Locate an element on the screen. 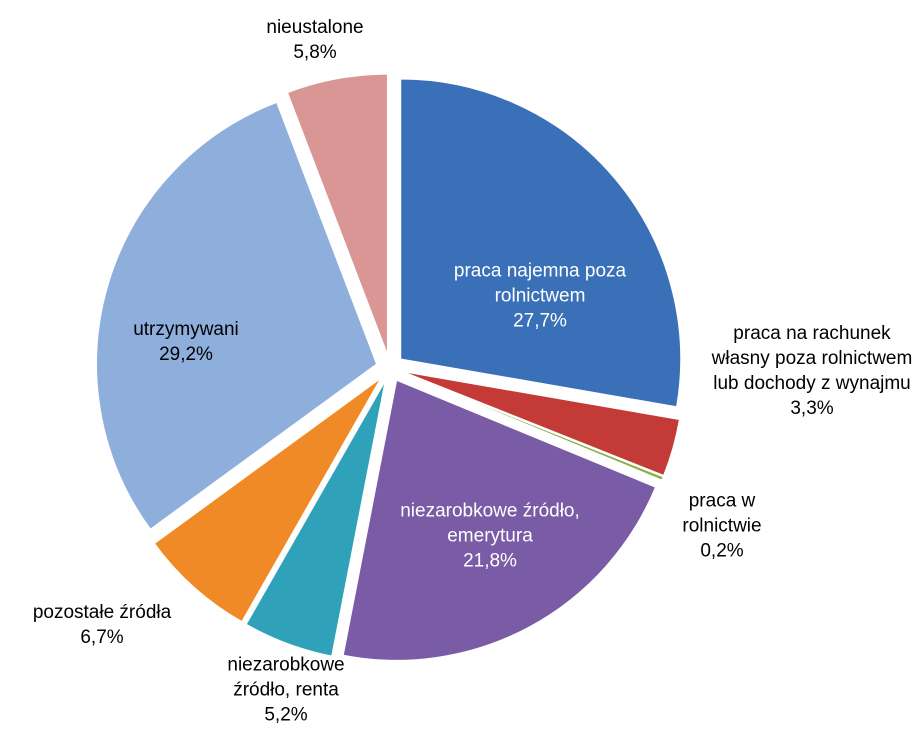 The height and width of the screenshot is (735, 923). slice-label: praca najemna poza rolnictwem 27,7% is located at coordinates (540, 296).